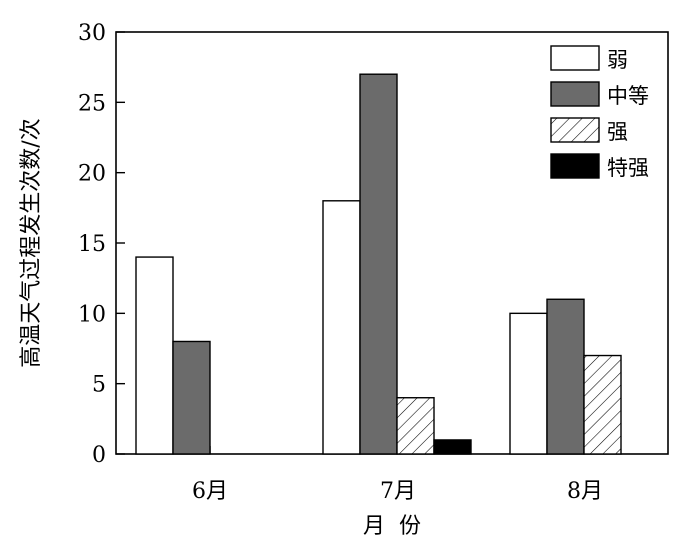 The width and height of the screenshot is (700, 560). Describe the element at coordinates (392, 526) in the screenshot. I see `x-axis-title: 月 份` at that location.